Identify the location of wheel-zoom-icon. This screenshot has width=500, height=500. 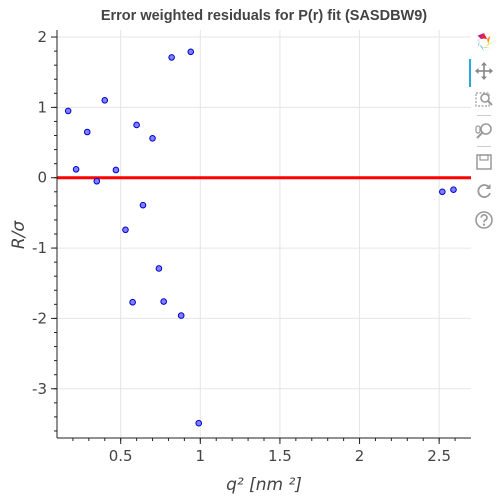
(483, 131).